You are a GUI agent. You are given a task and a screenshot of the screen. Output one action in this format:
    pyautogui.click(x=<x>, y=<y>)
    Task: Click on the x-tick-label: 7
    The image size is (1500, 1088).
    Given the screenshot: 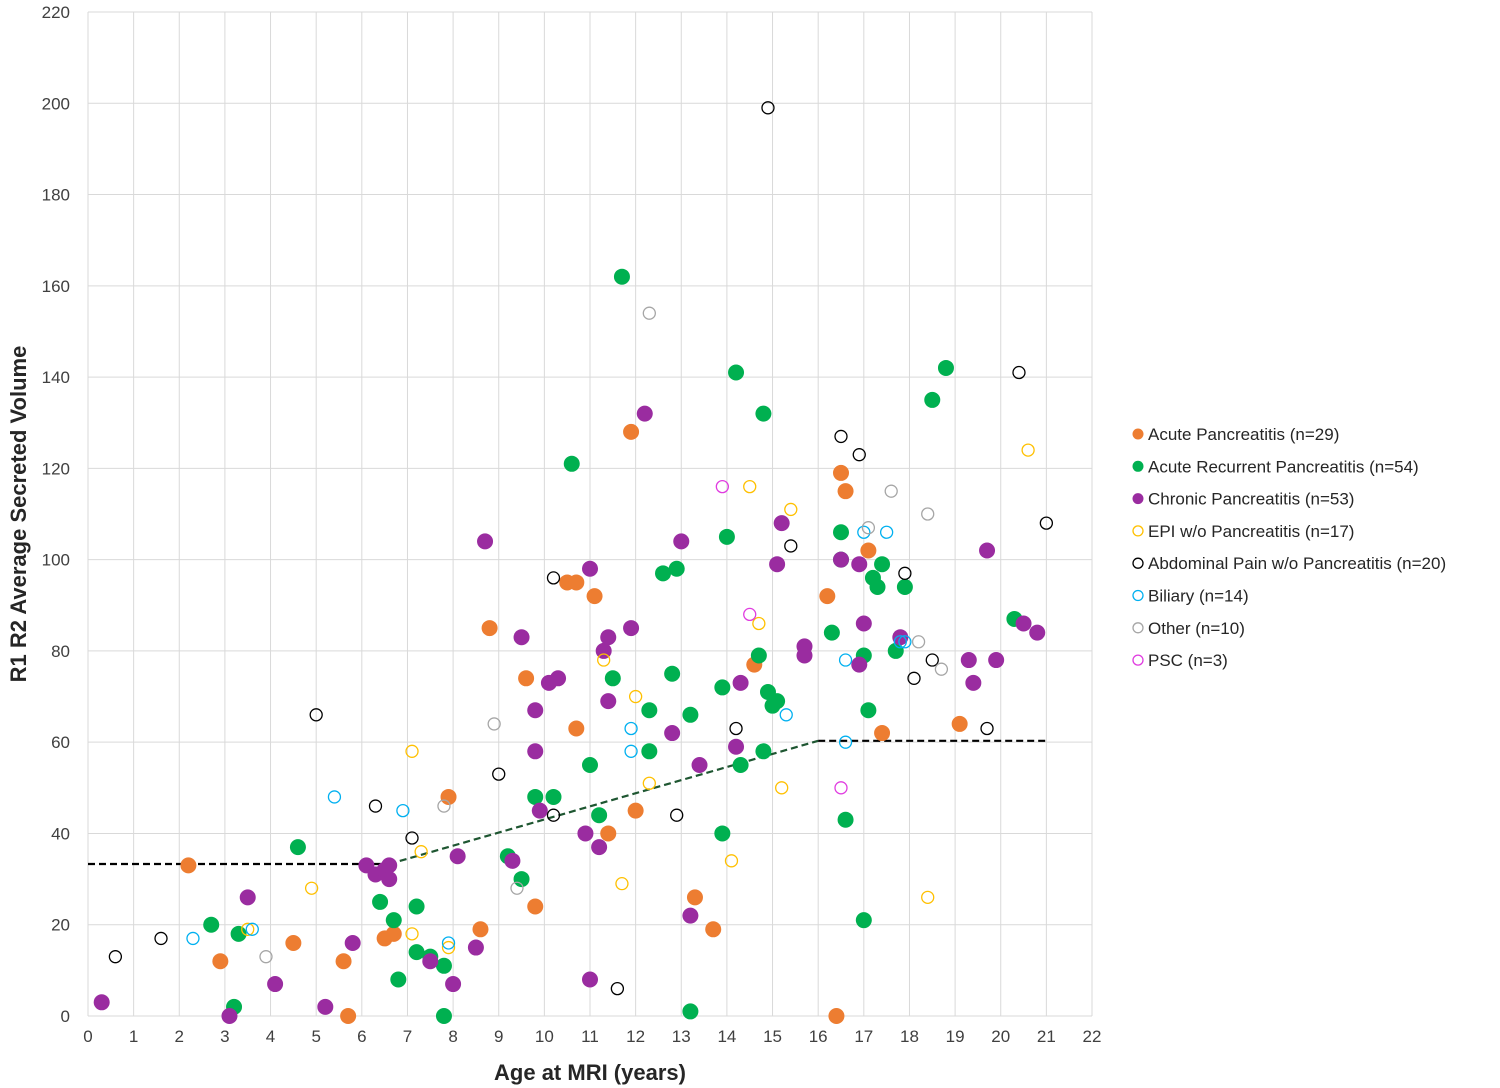 What is the action you would take?
    pyautogui.click(x=407, y=1036)
    